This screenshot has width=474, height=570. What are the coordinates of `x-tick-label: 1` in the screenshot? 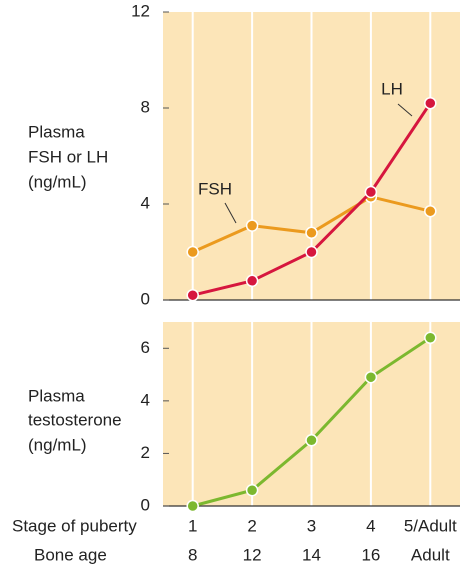 It's located at (192, 525).